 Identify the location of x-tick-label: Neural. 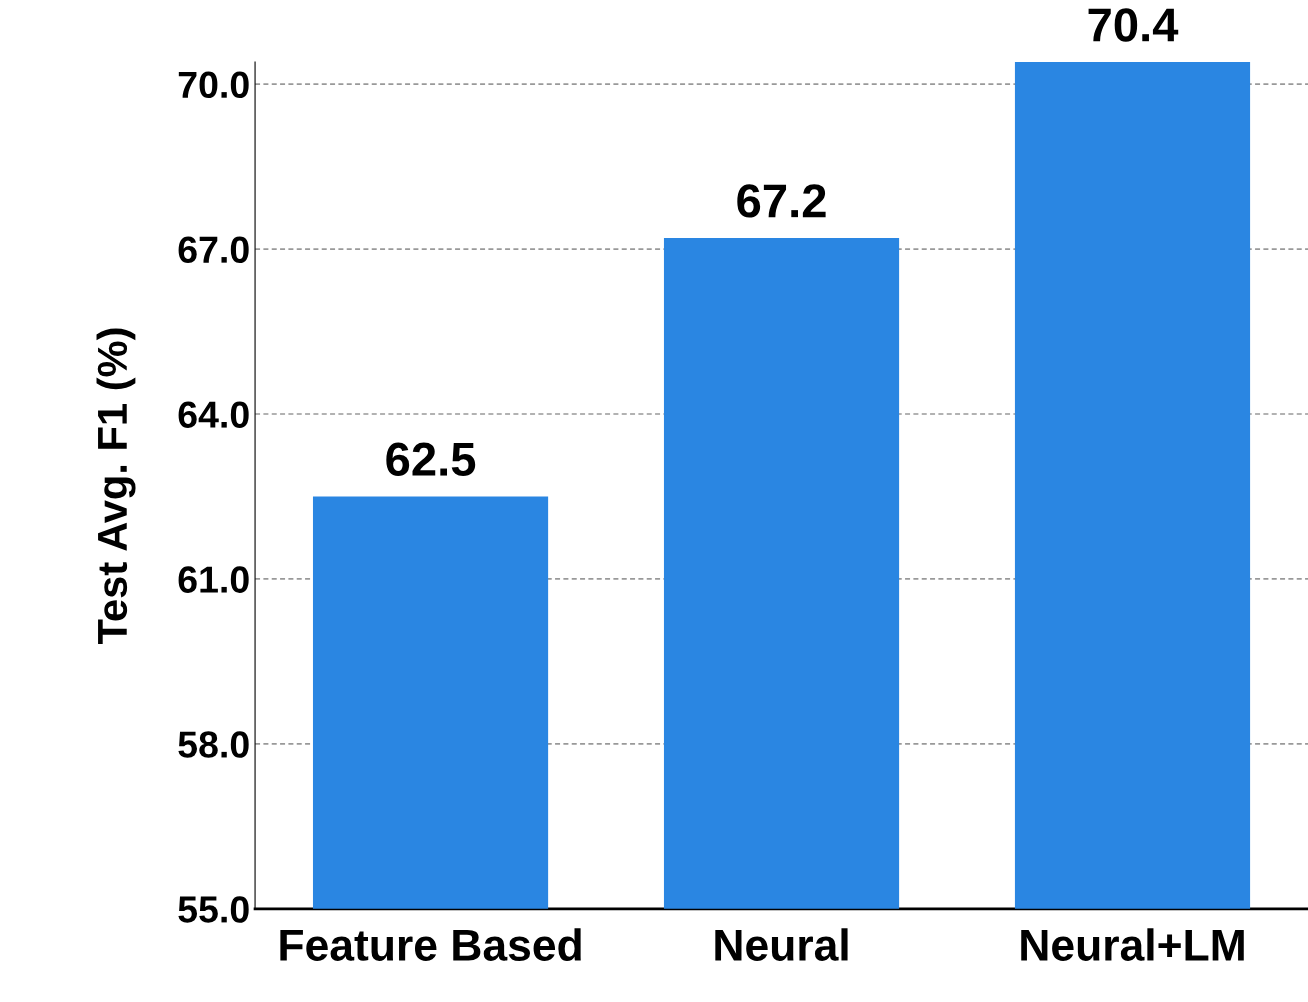
(781, 944).